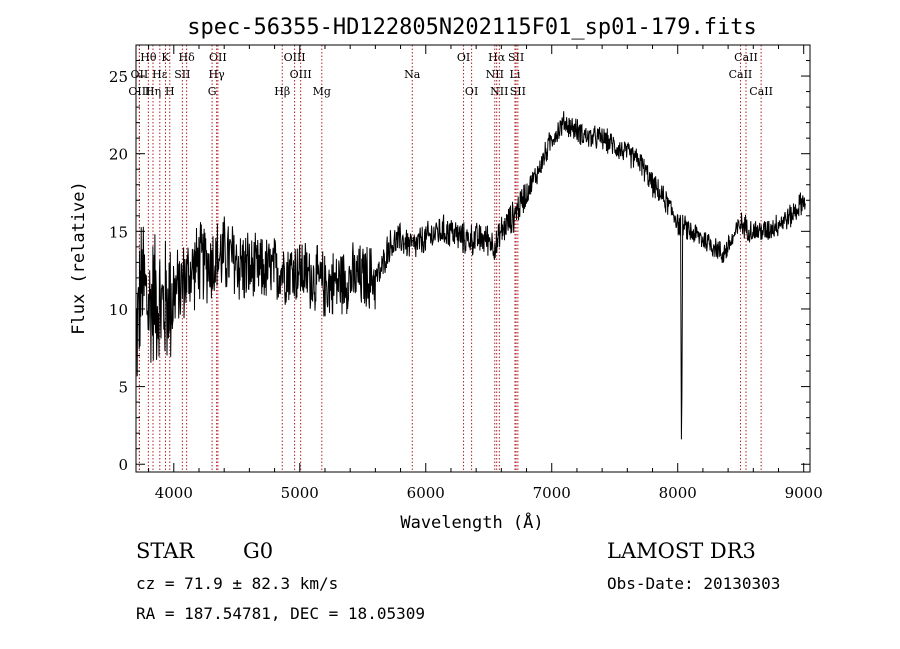  I want to click on spectral-line-label: Hβ, so click(282, 91).